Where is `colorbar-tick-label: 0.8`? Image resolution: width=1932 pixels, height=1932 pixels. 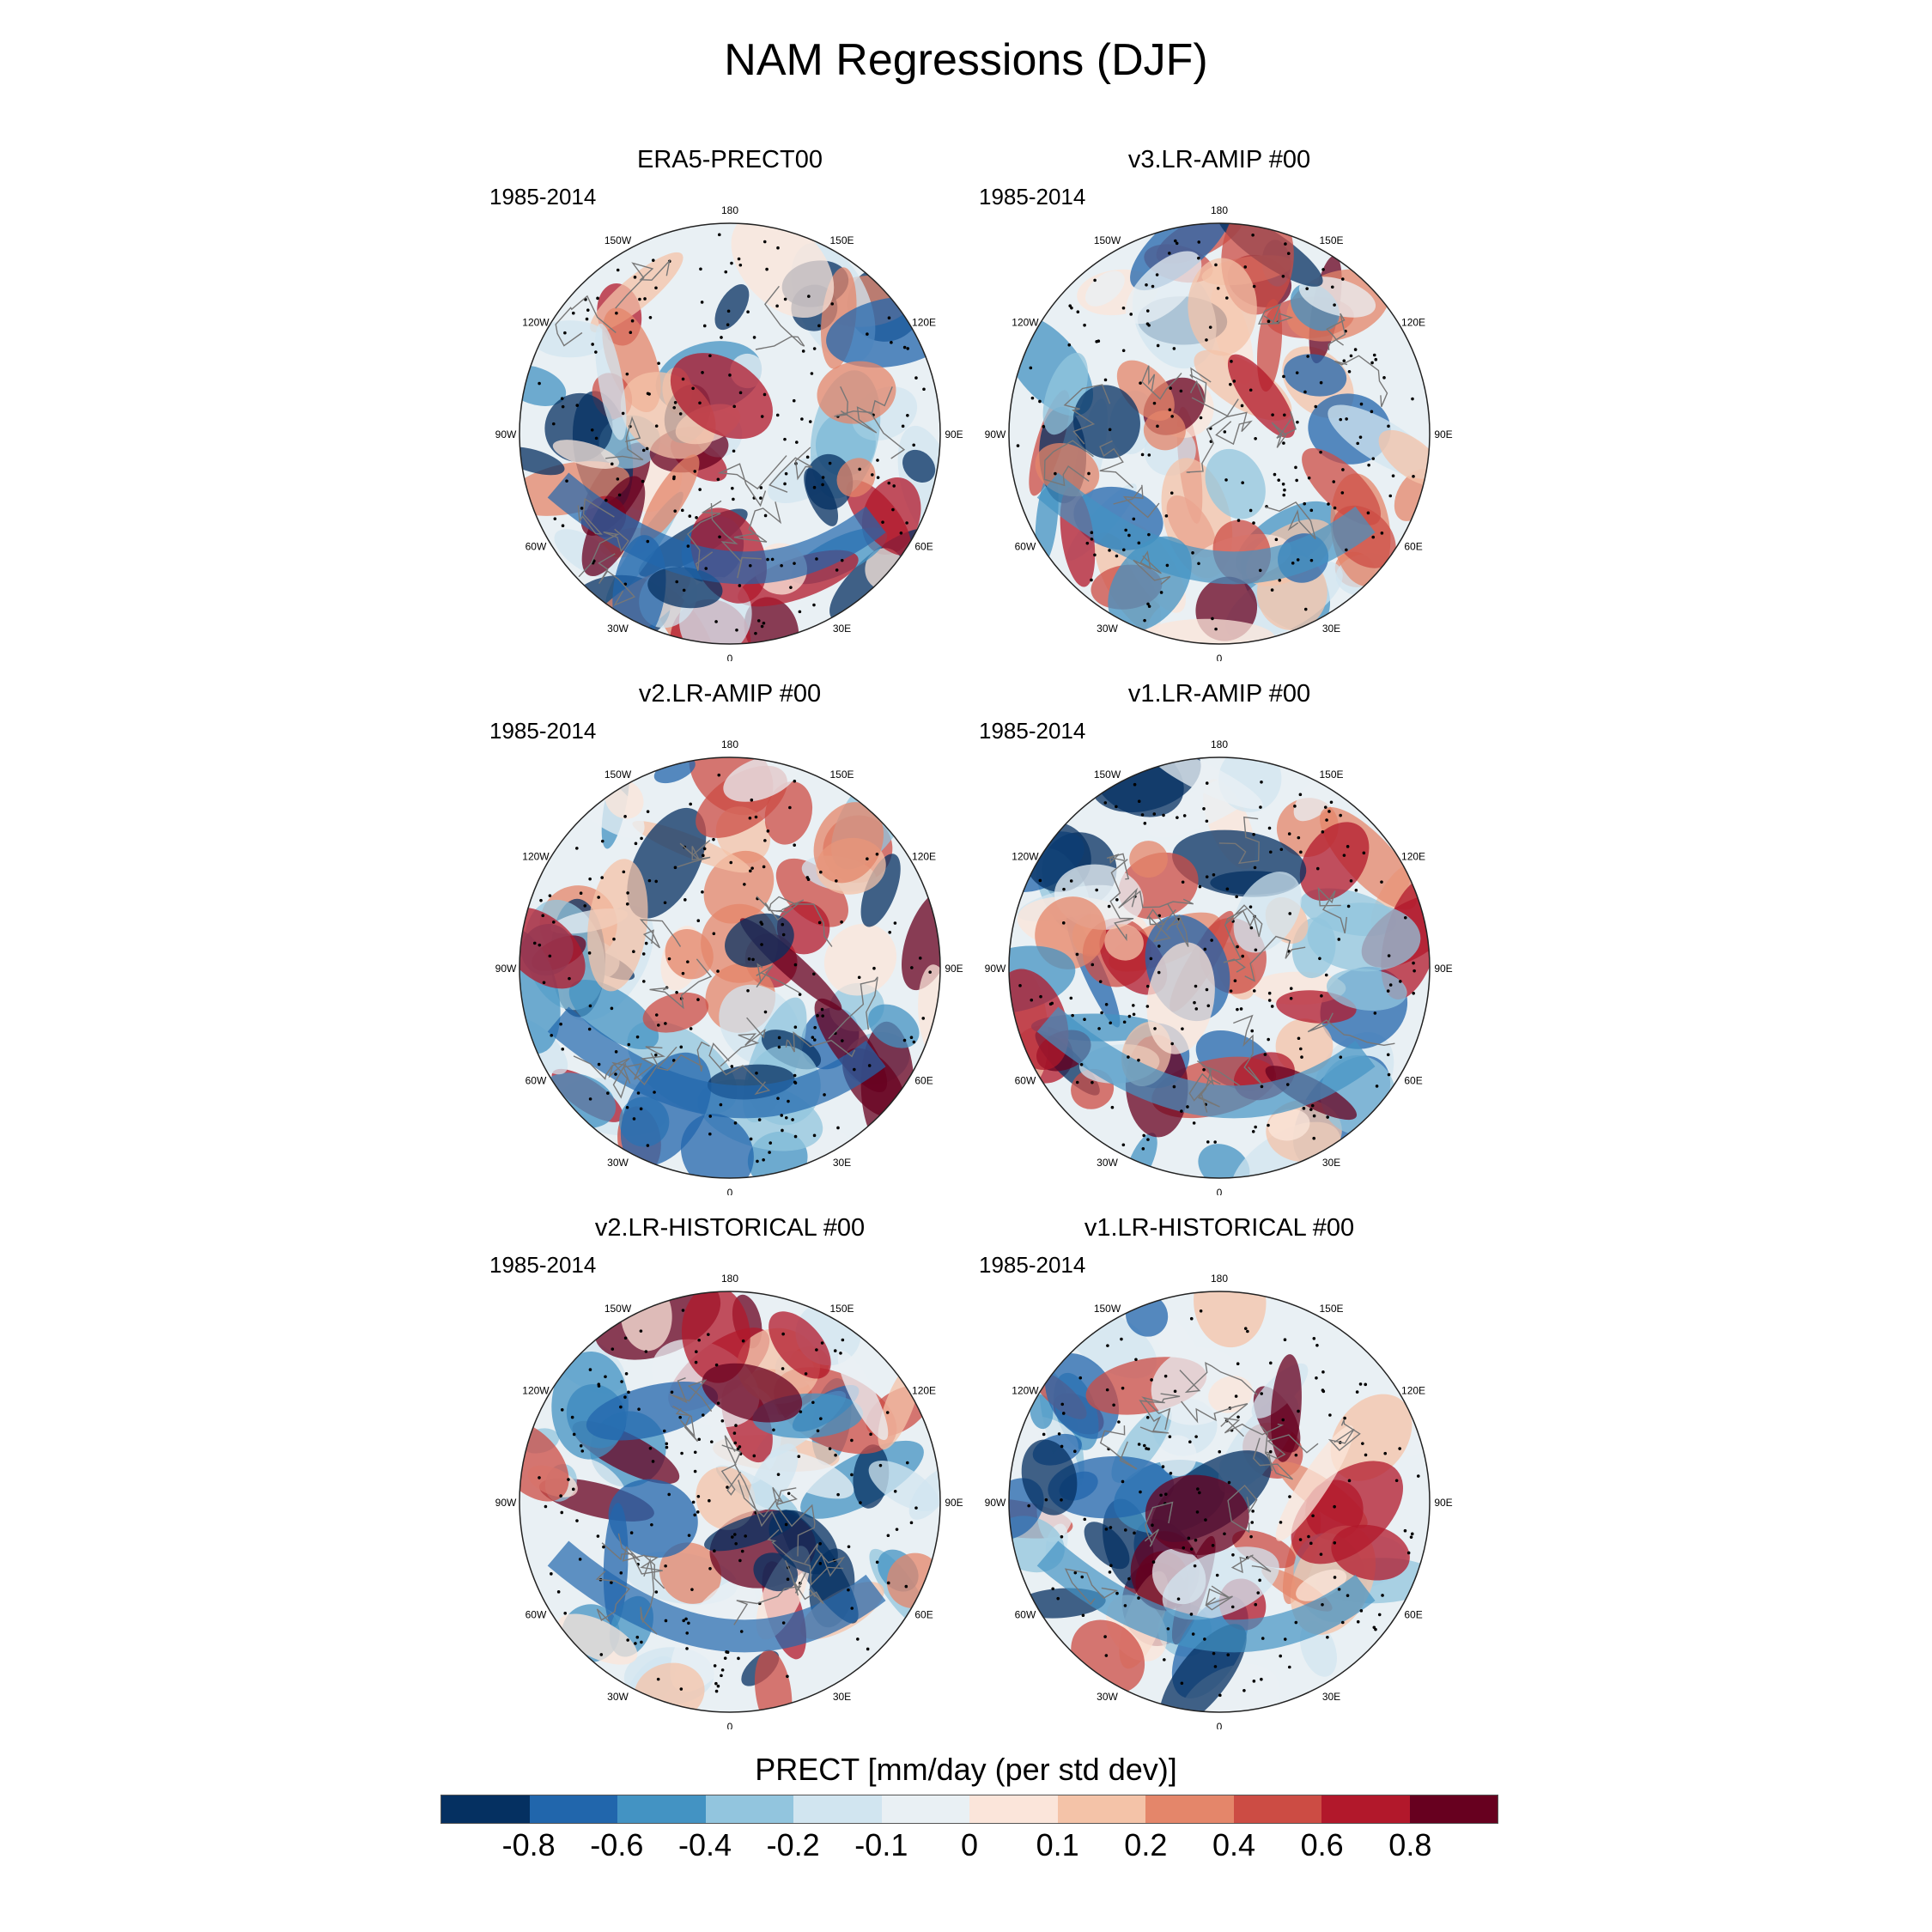 colorbar-tick-label: 0.8 is located at coordinates (1410, 1844).